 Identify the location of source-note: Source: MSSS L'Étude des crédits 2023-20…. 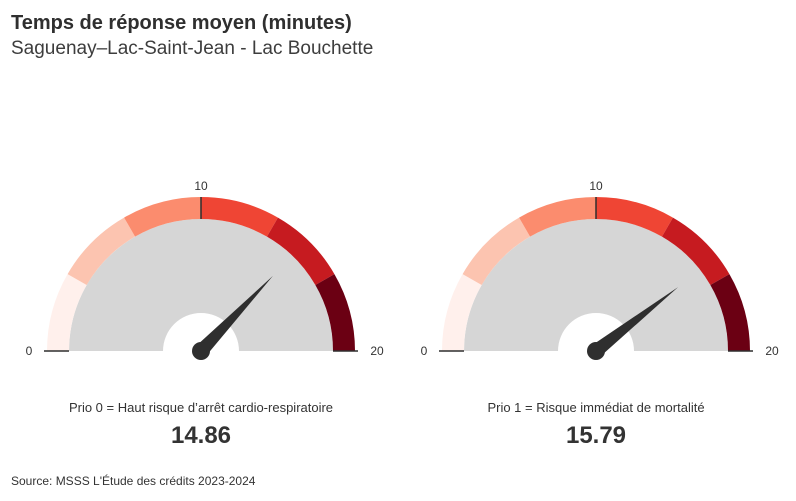
(133, 481).